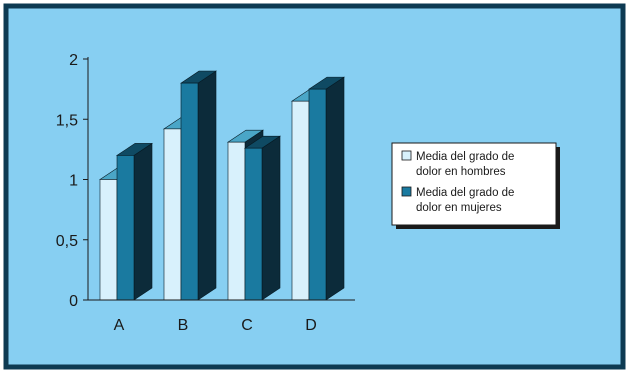  I want to click on legend-label: dolor en hombres, so click(461, 172).